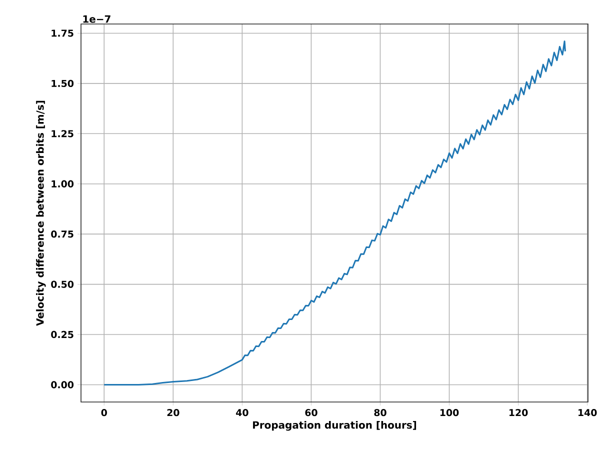 This screenshot has height=450, width=608. Describe the element at coordinates (62, 284) in the screenshot. I see `y-tick-label: 0.50` at that location.